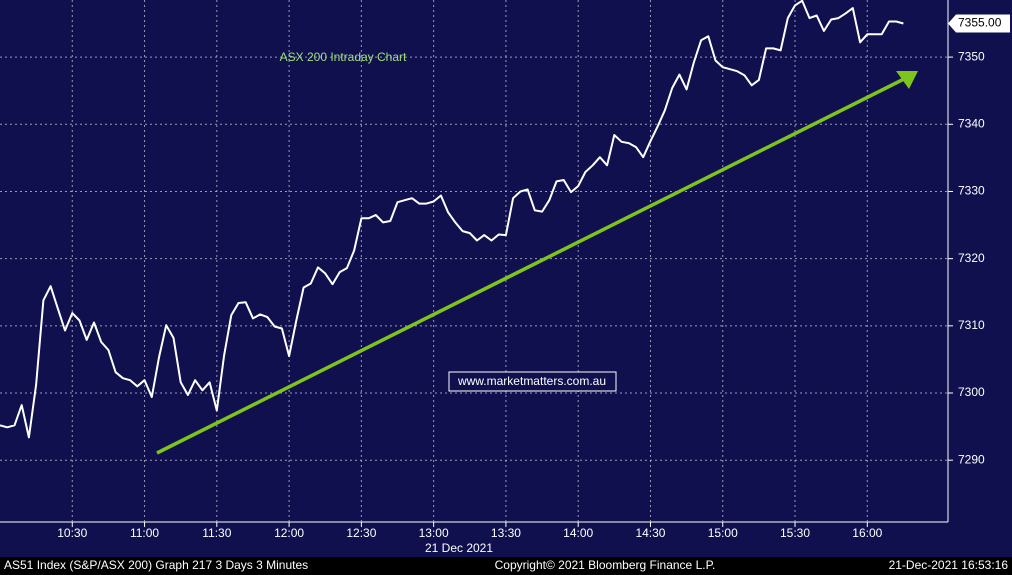  I want to click on x-tick-label: 14:00, so click(578, 533).